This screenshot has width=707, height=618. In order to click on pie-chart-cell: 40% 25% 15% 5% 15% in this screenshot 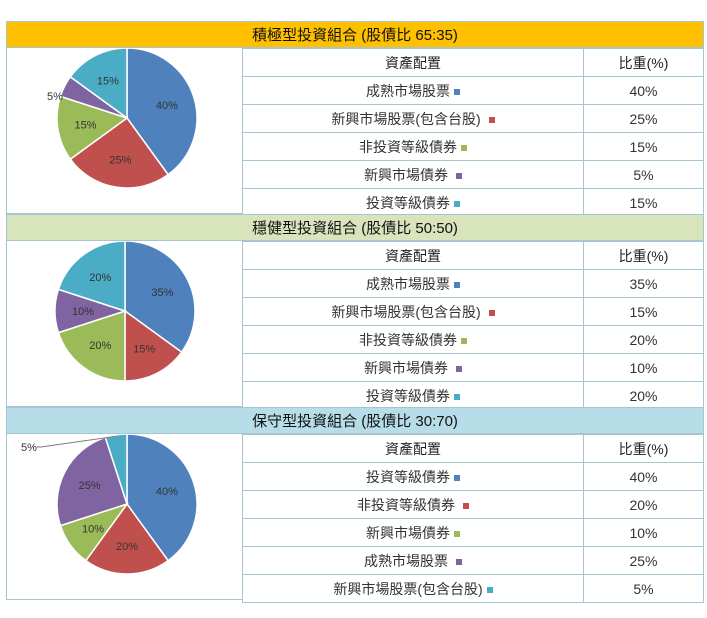, I will do `click(124, 131)`.